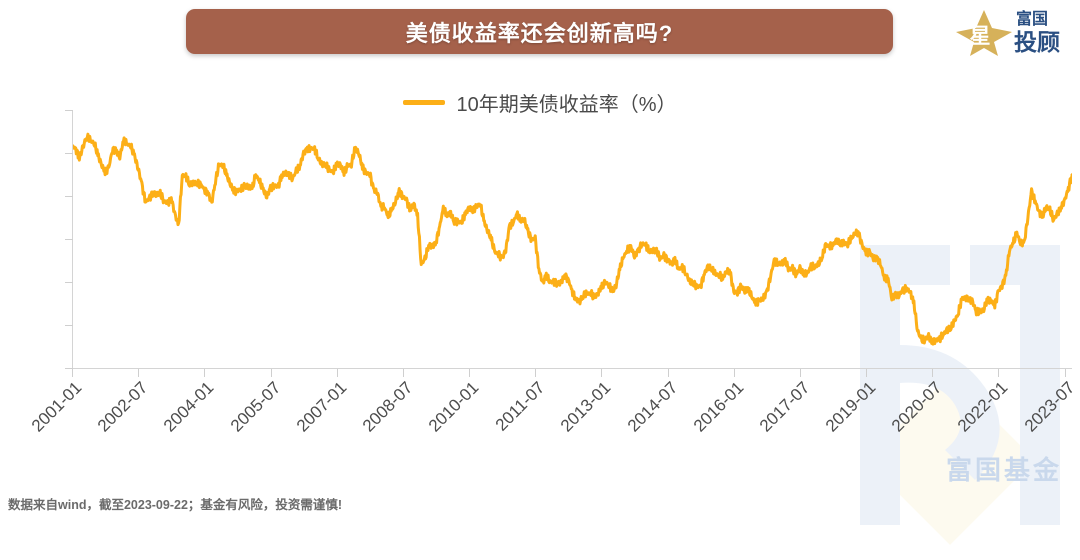  I want to click on x-tick-label: 2005-07, so click(255, 407).